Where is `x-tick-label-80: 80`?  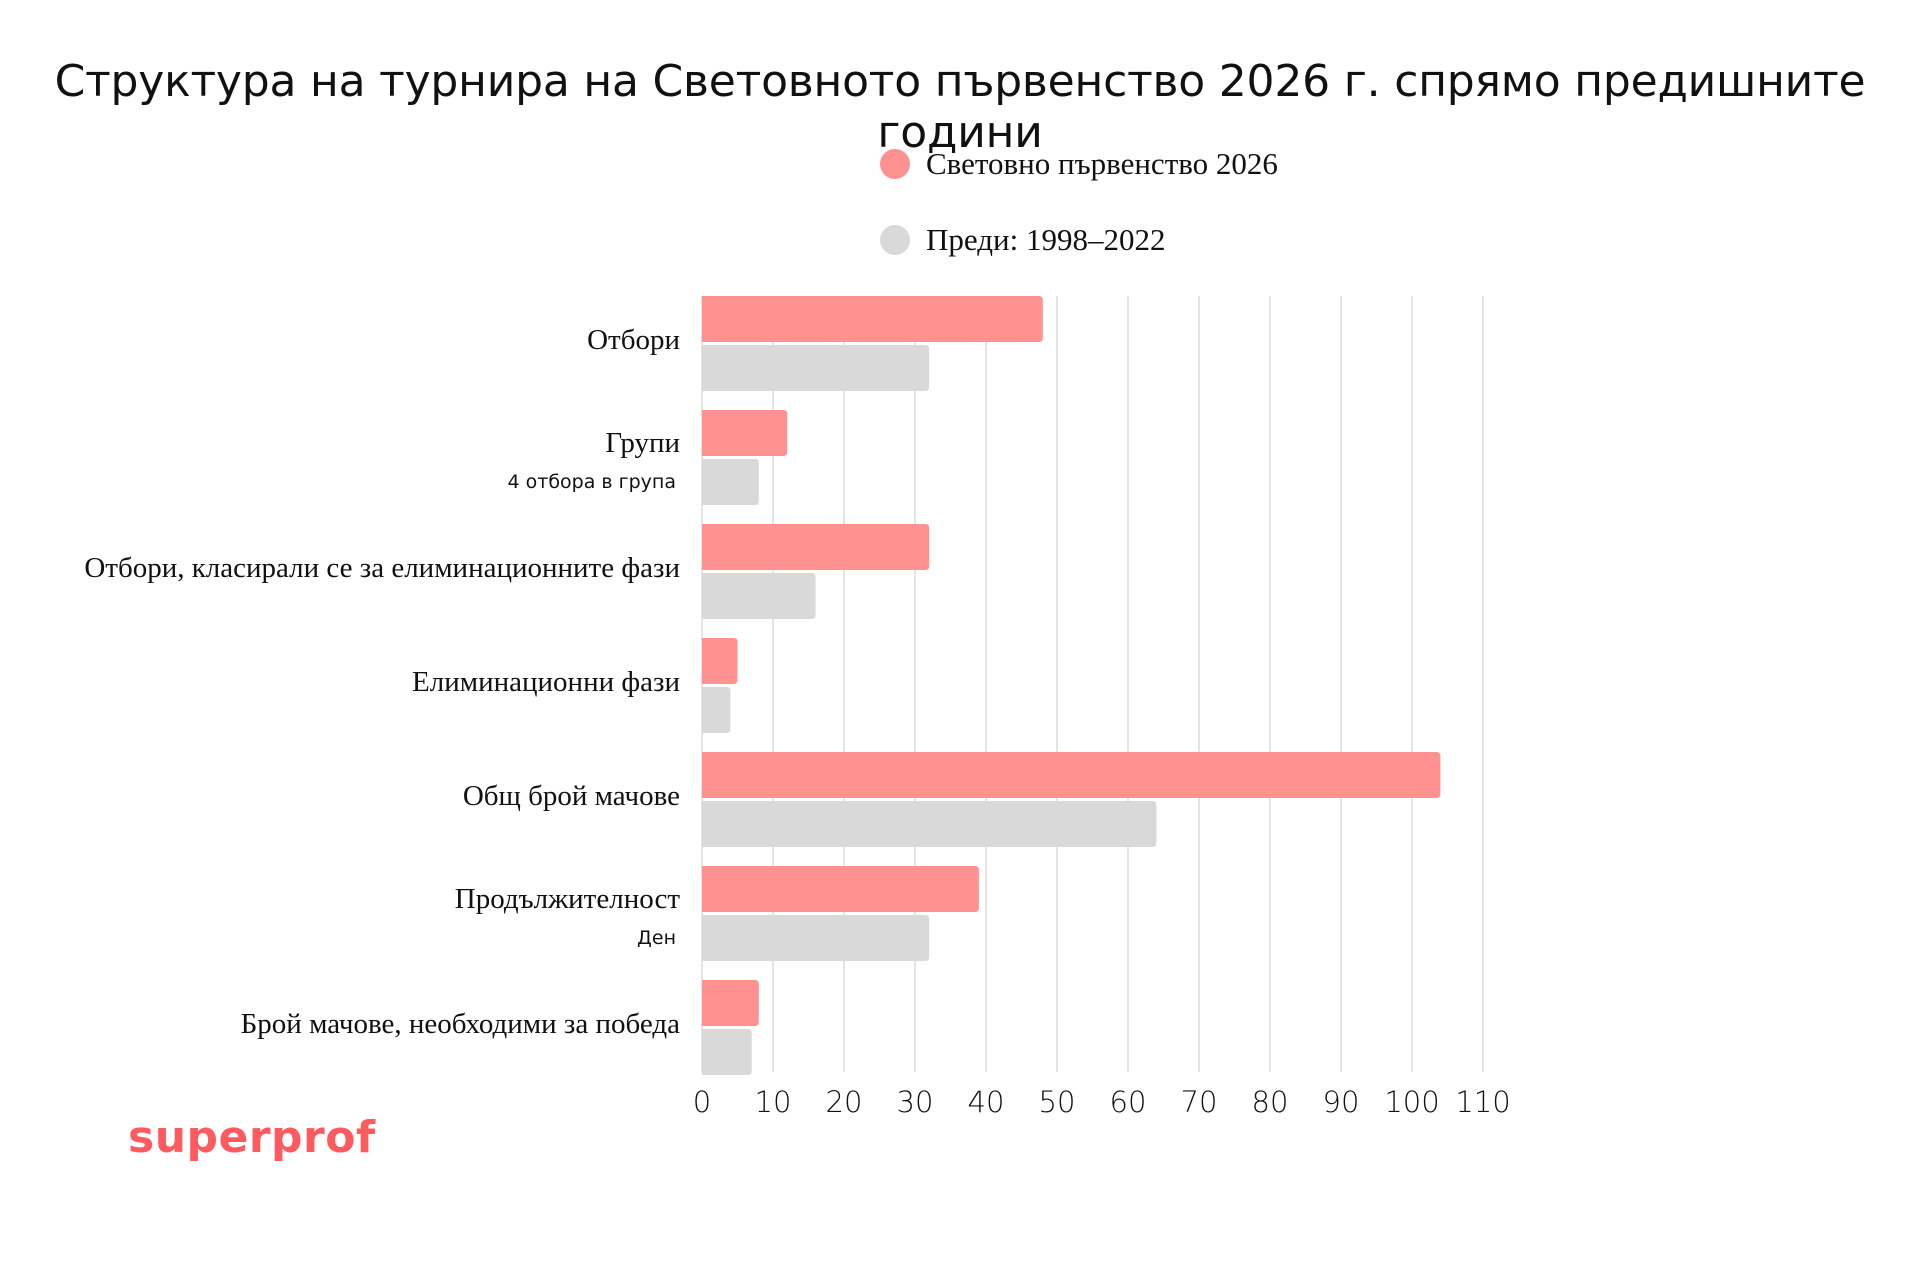
x-tick-label-80: 80 is located at coordinates (1270, 1102).